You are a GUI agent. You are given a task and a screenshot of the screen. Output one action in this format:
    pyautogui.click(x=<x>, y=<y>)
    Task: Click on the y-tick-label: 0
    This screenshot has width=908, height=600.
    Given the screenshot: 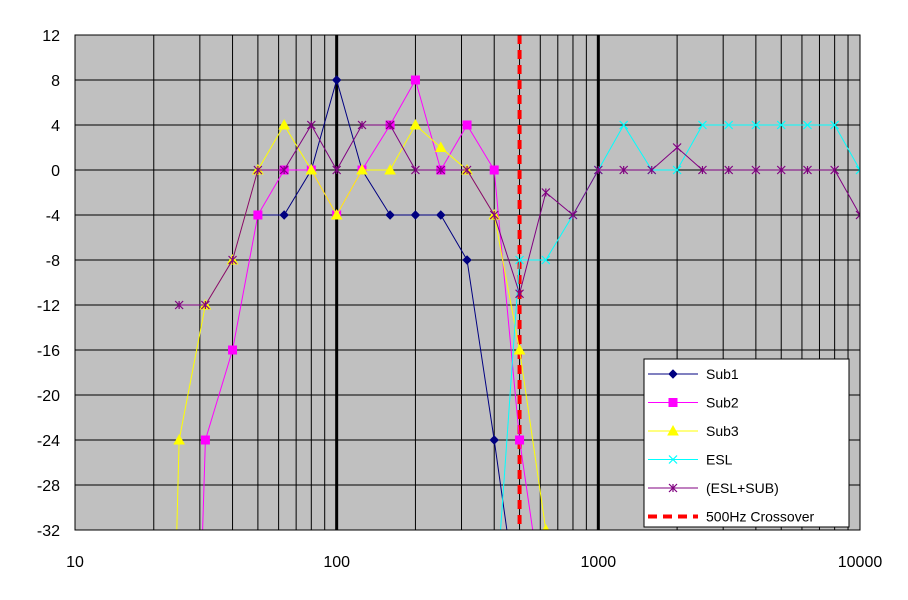 What is the action you would take?
    pyautogui.click(x=55, y=171)
    